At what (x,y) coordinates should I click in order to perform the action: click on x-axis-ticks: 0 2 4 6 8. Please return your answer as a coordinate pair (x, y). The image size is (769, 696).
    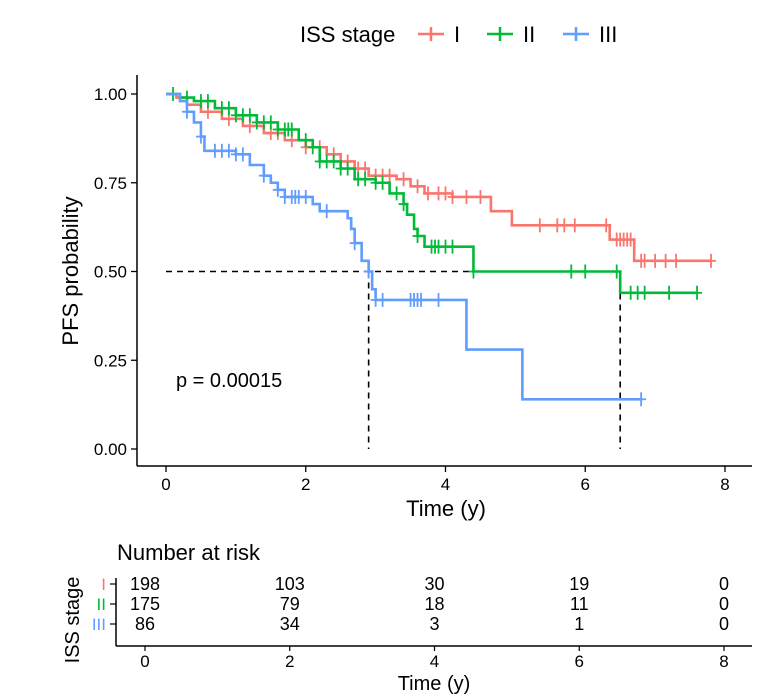
    Looking at the image, I should click on (445, 480).